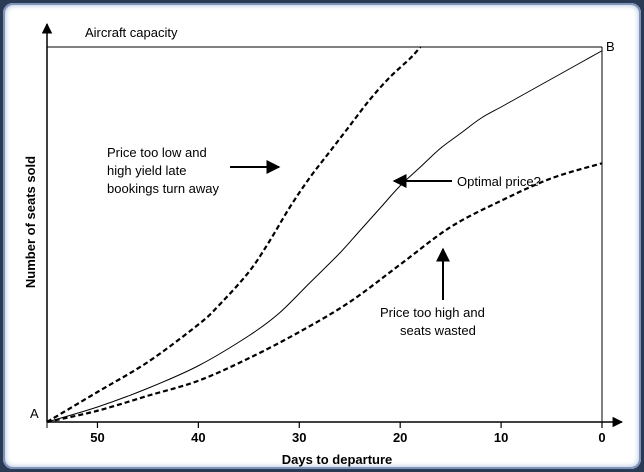  Describe the element at coordinates (34, 413) in the screenshot. I see `point-a-label: A` at that location.